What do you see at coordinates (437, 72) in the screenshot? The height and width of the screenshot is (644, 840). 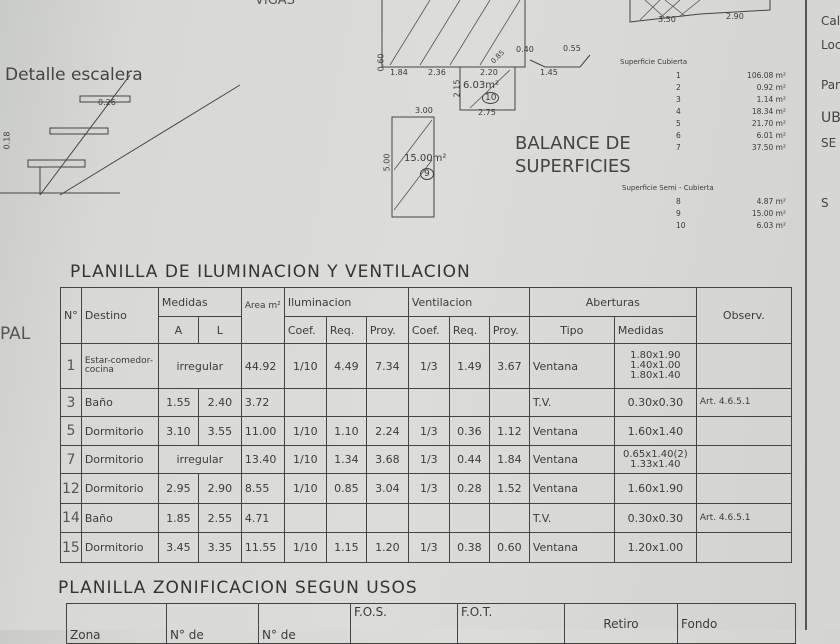 I see `plan-dim: 2.36` at bounding box center [437, 72].